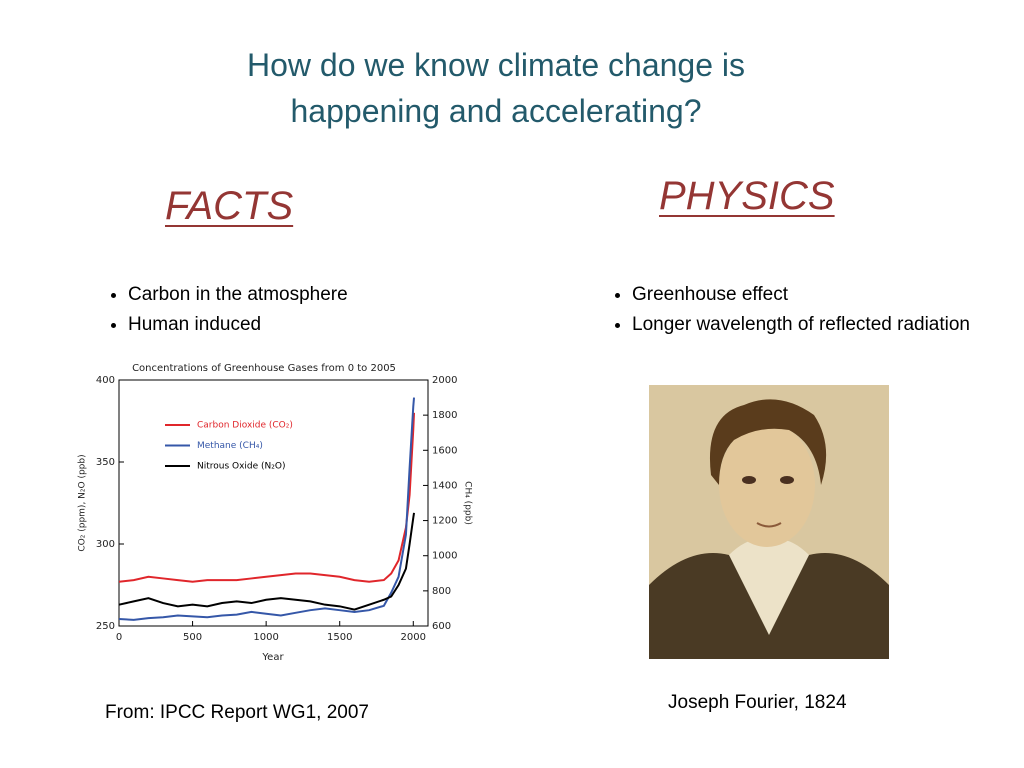 This screenshot has height=768, width=1024. What do you see at coordinates (769, 587) in the screenshot?
I see `portrait-cravat` at bounding box center [769, 587].